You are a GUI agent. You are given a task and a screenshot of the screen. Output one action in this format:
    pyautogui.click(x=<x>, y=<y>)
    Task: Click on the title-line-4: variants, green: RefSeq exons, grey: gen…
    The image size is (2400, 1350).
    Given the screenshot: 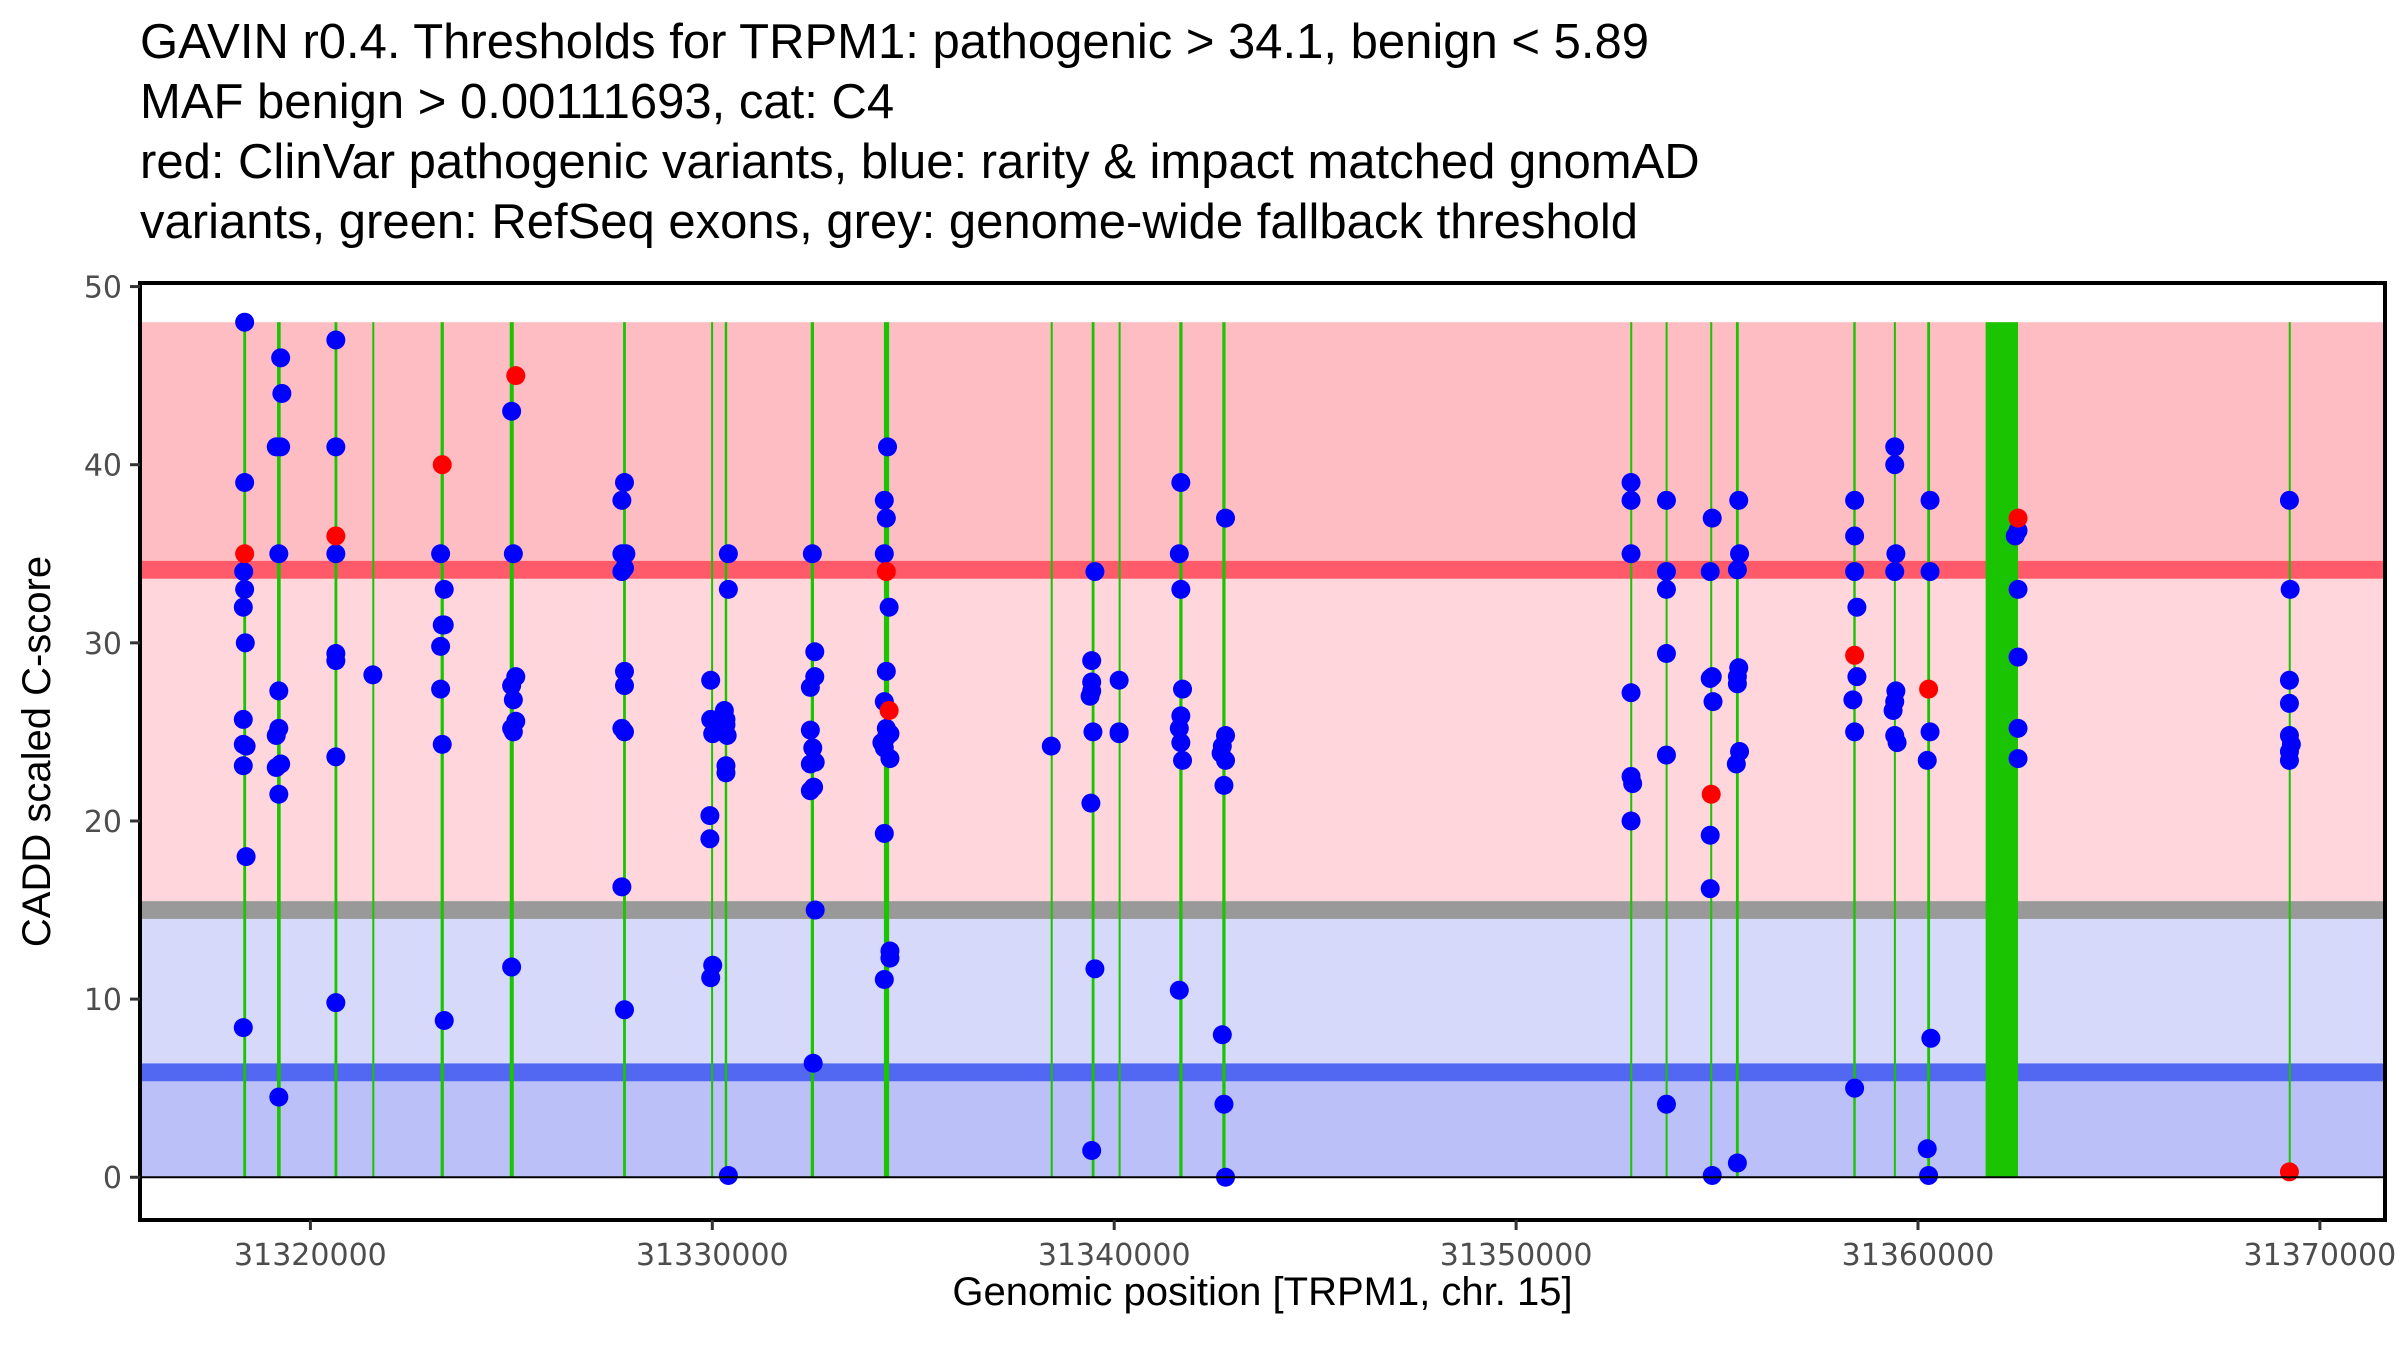 What is the action you would take?
    pyautogui.click(x=889, y=222)
    